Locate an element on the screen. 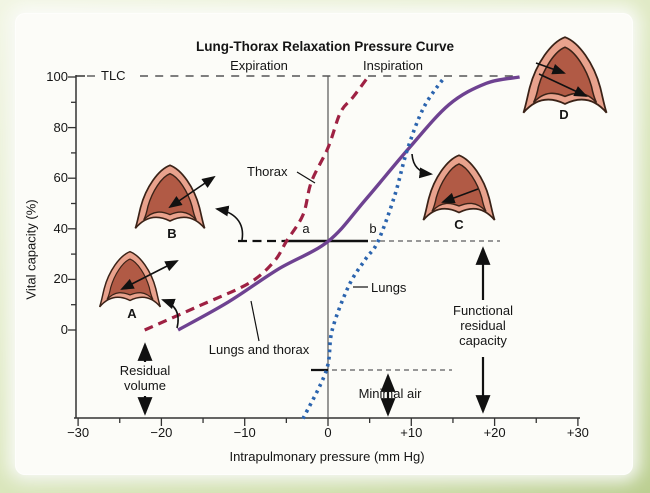 This screenshot has height=493, width=650. lung-icon-c is located at coordinates (459, 187).